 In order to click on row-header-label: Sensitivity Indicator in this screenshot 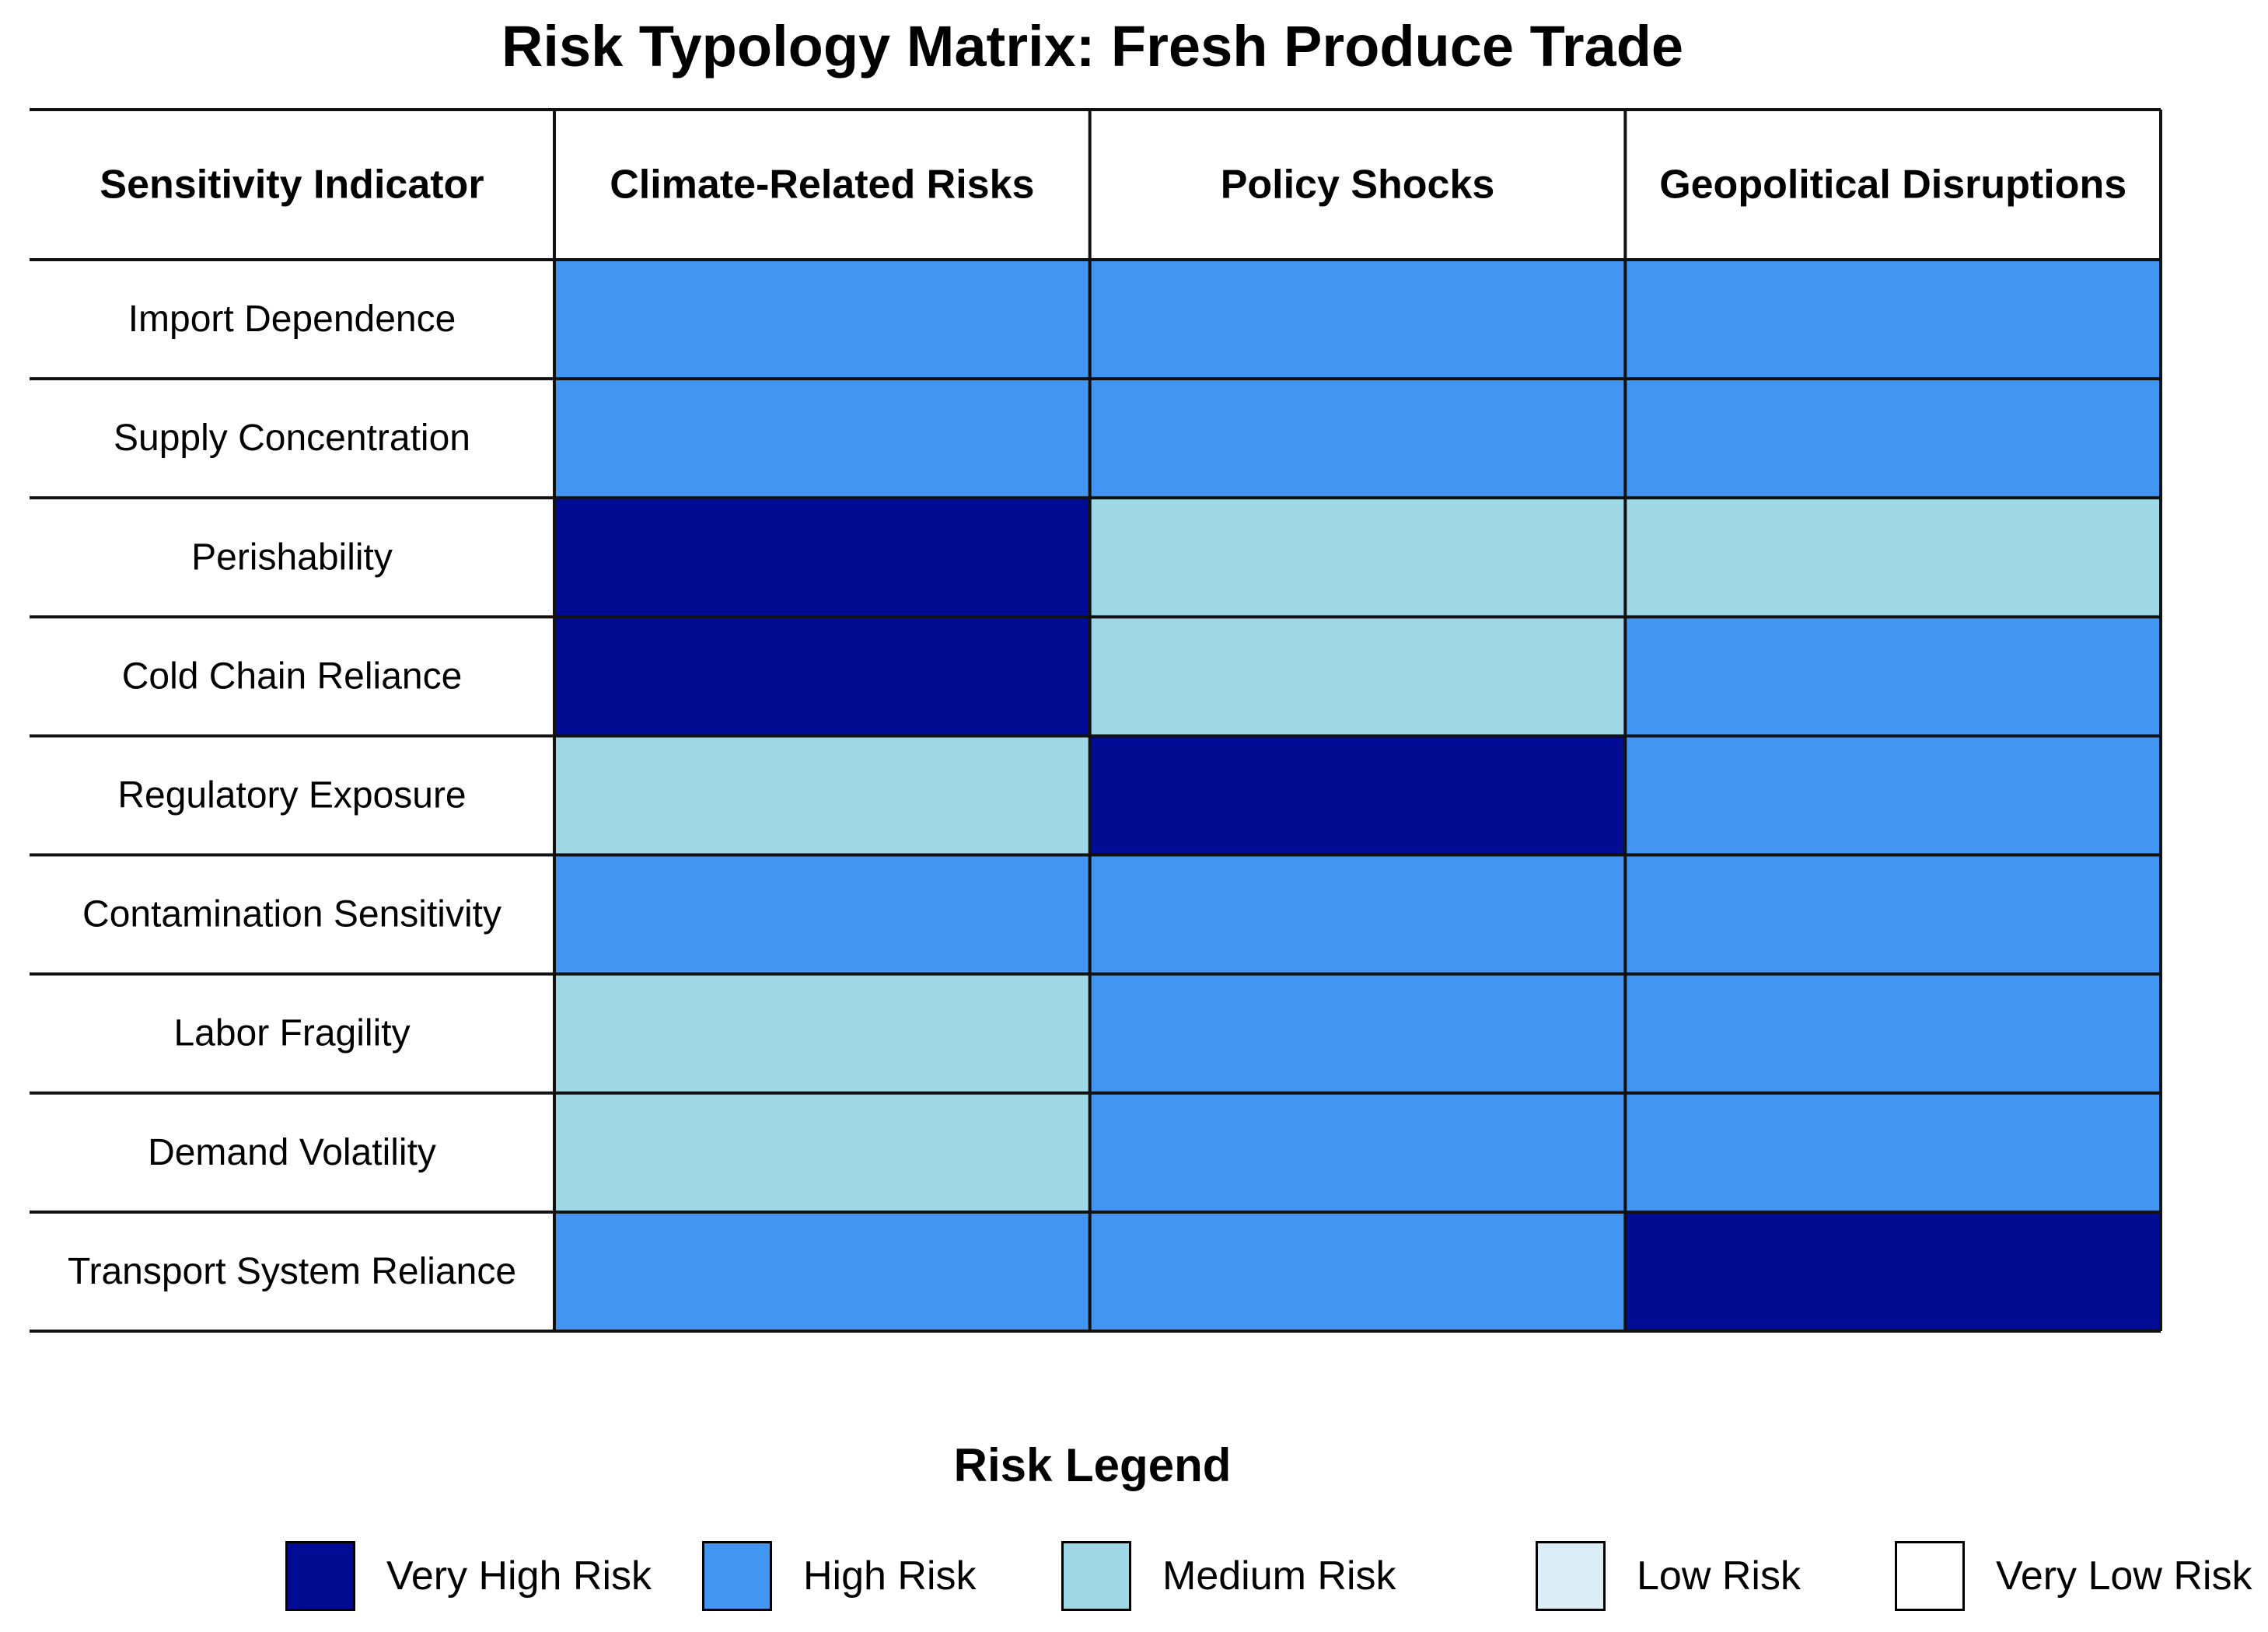, I will do `click(292, 185)`.